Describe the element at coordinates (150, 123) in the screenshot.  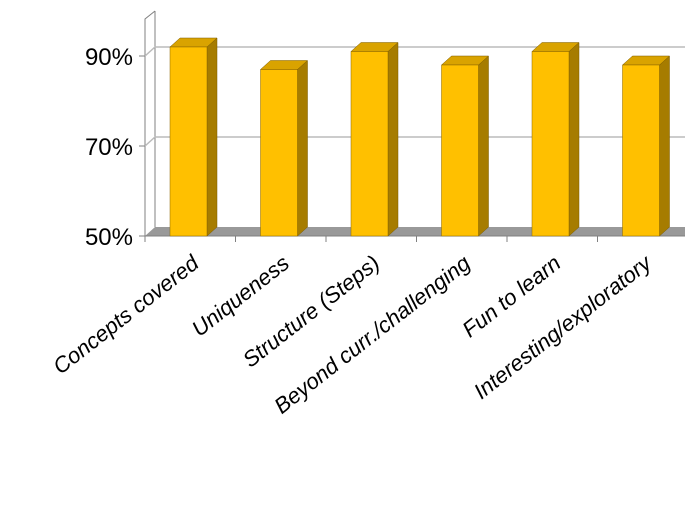
I see `y-axis-line` at that location.